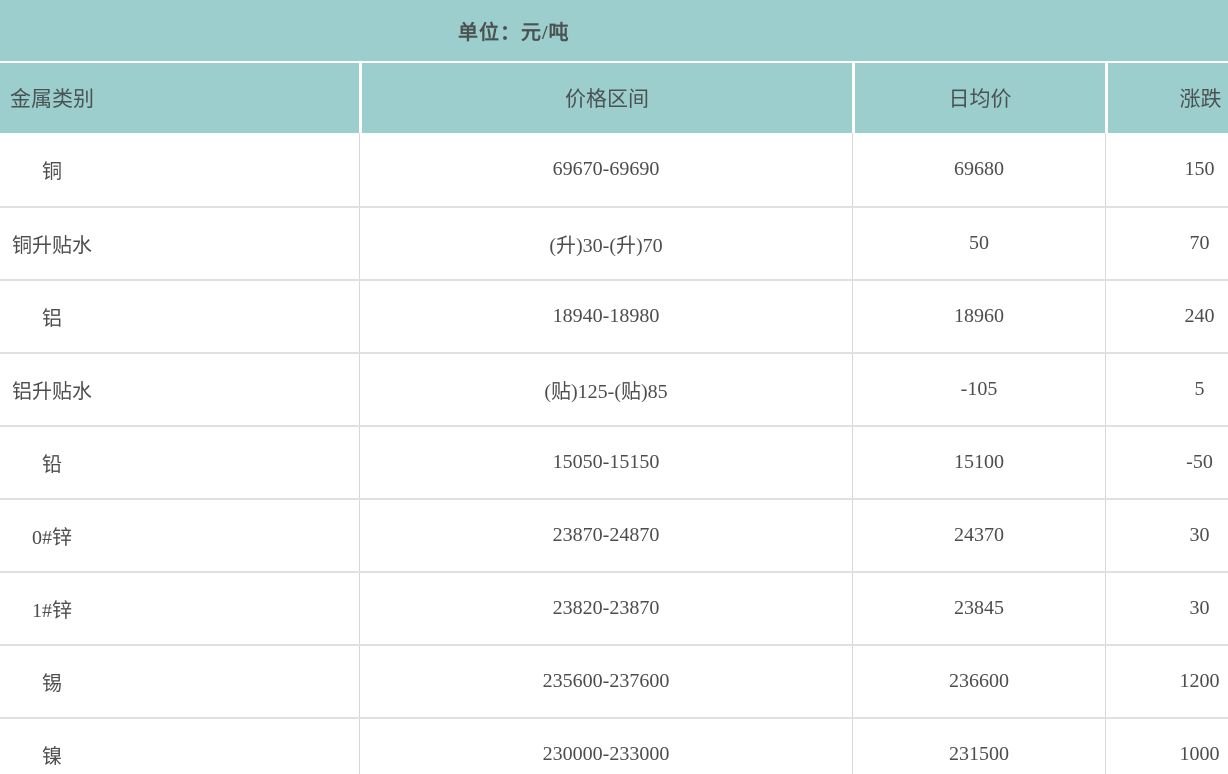  I want to click on change-cell: 5, so click(1166, 389).